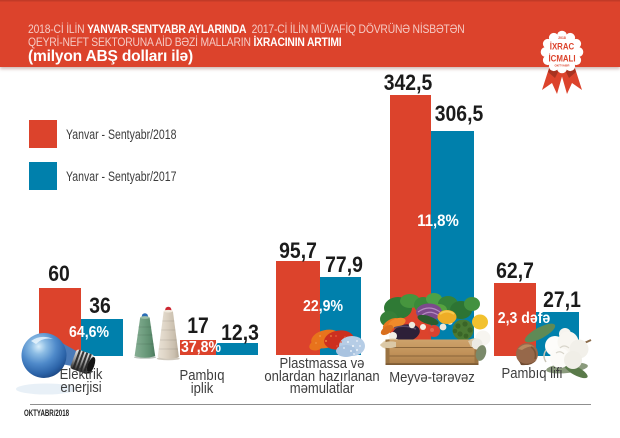 Image resolution: width=620 pixels, height=438 pixels. What do you see at coordinates (562, 46) in the screenshot?
I see `svg-text: İXRAC` at bounding box center [562, 46].